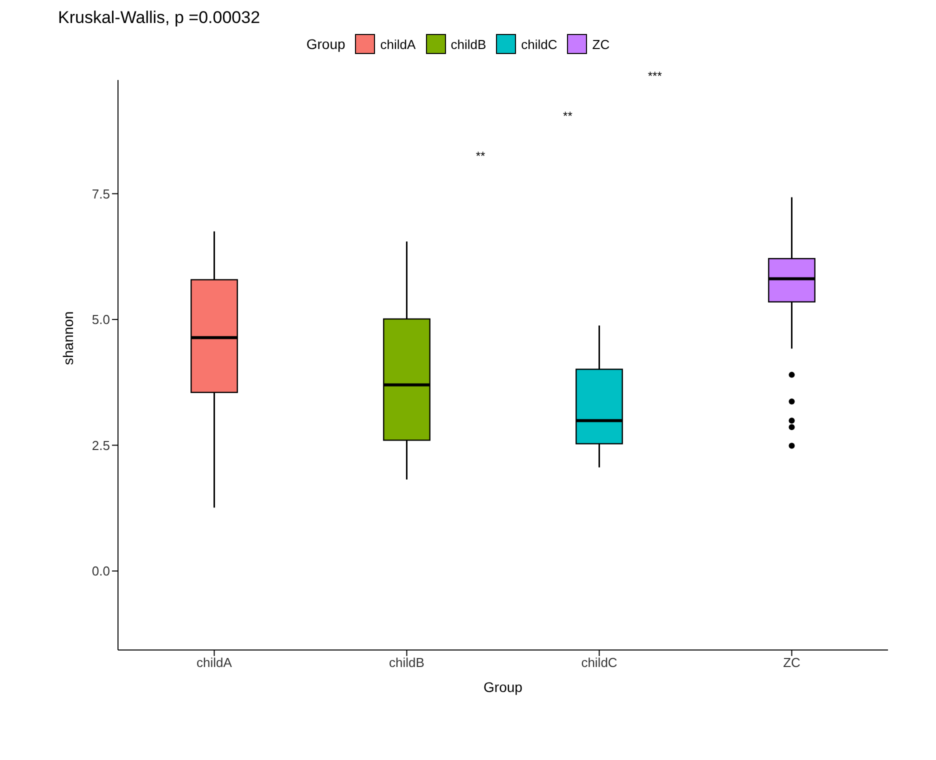 This screenshot has width=936, height=760. What do you see at coordinates (539, 45) in the screenshot?
I see `legend-label: childC` at bounding box center [539, 45].